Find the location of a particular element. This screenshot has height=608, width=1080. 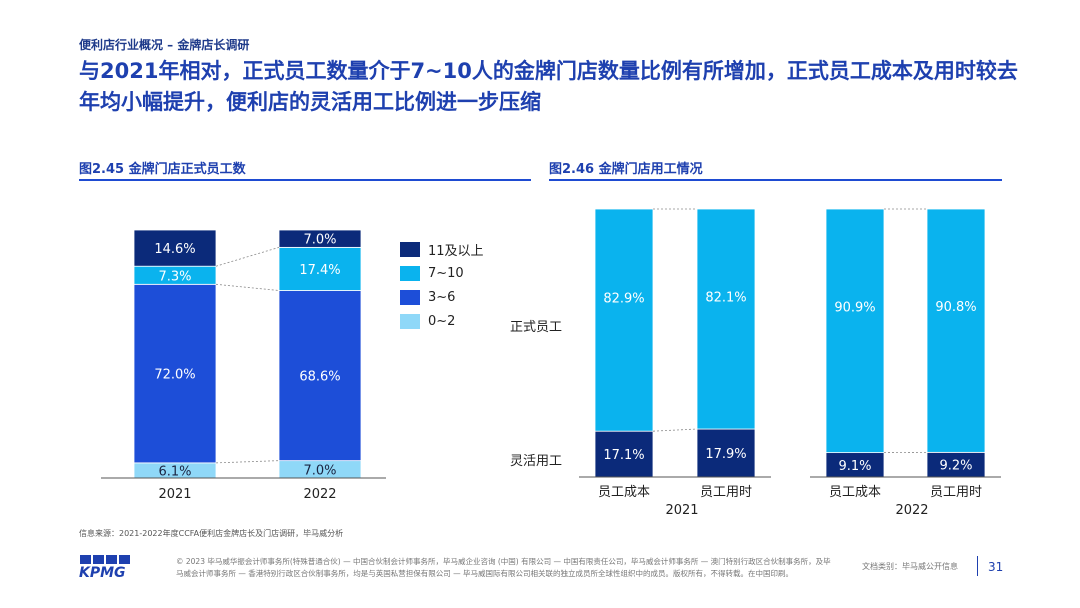

legend-label: 3~6 is located at coordinates (442, 297).